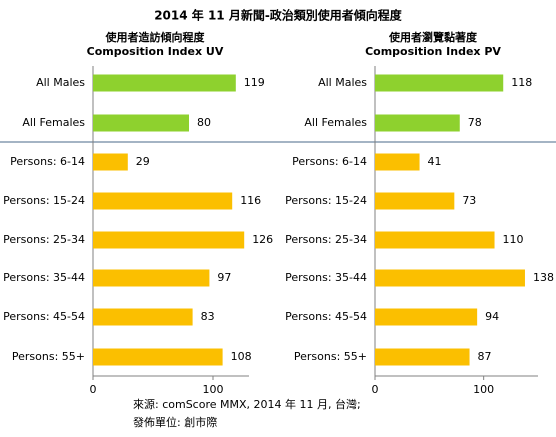 This screenshot has height=437, width=556. I want to click on source: 發佈單位: 創市際, so click(175, 422).